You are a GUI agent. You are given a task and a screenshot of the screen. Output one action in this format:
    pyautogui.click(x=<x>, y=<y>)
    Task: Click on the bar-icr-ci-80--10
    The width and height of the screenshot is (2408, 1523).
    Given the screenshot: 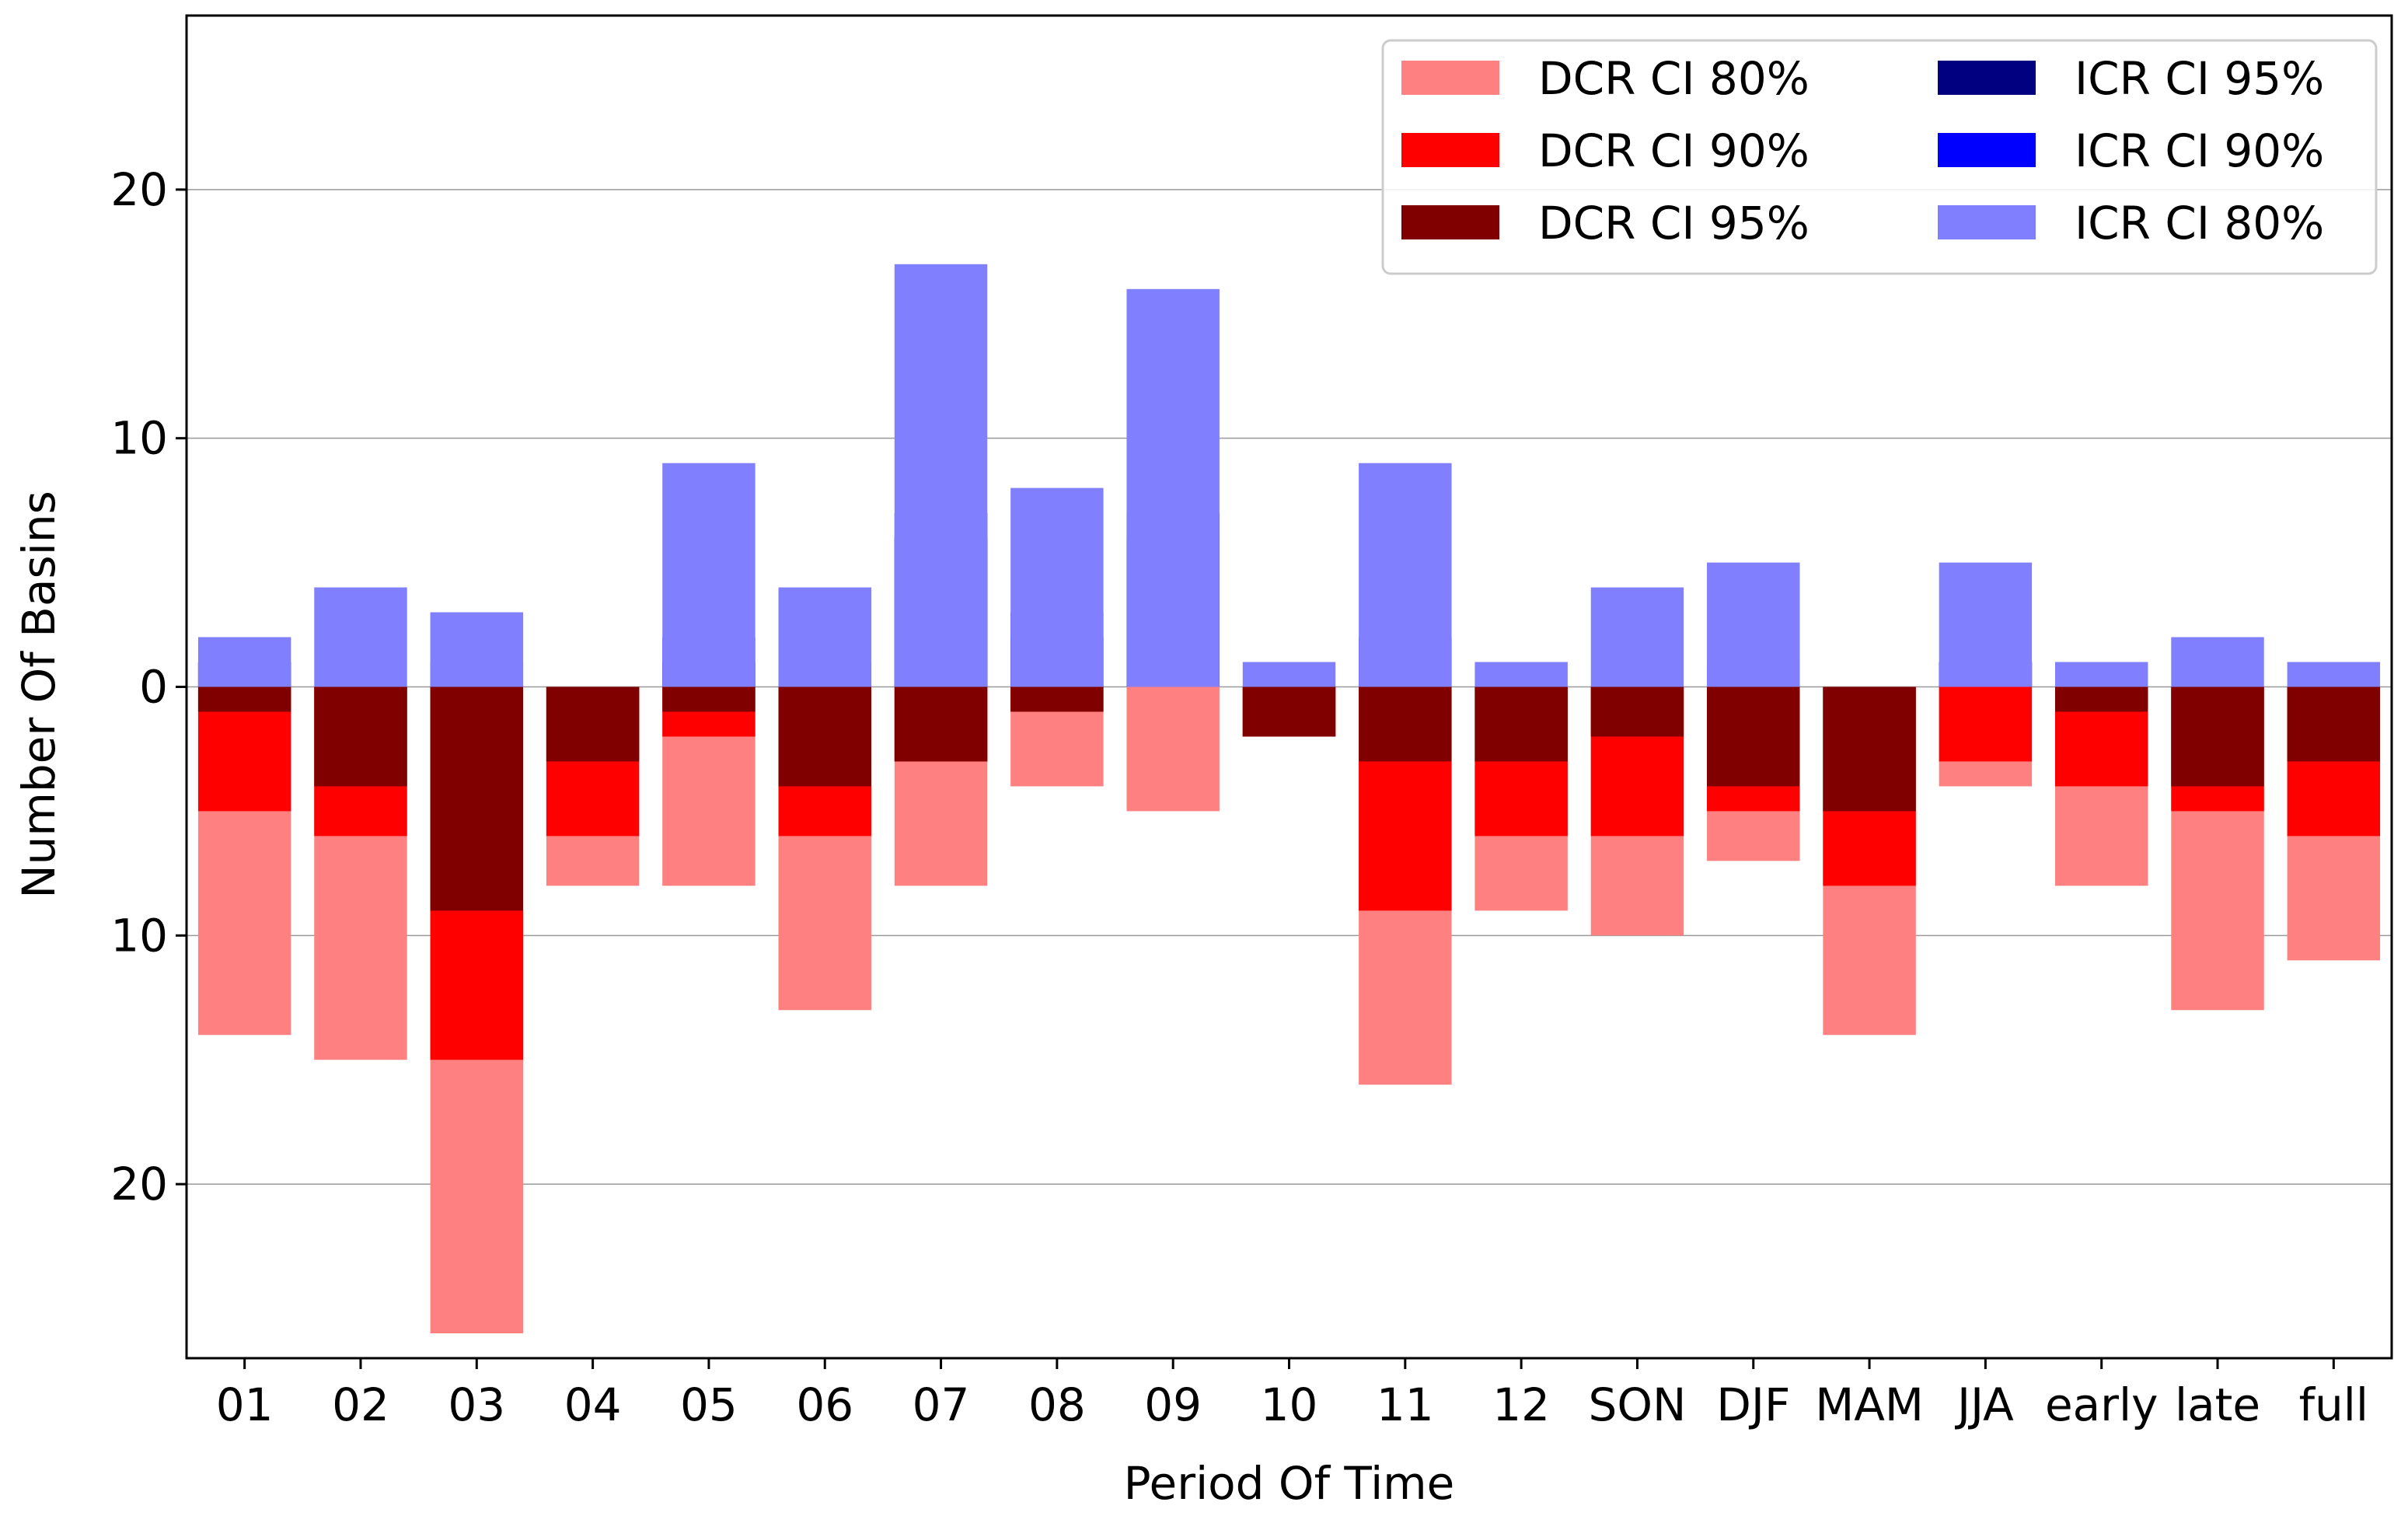 What is the action you would take?
    pyautogui.click(x=1289, y=674)
    